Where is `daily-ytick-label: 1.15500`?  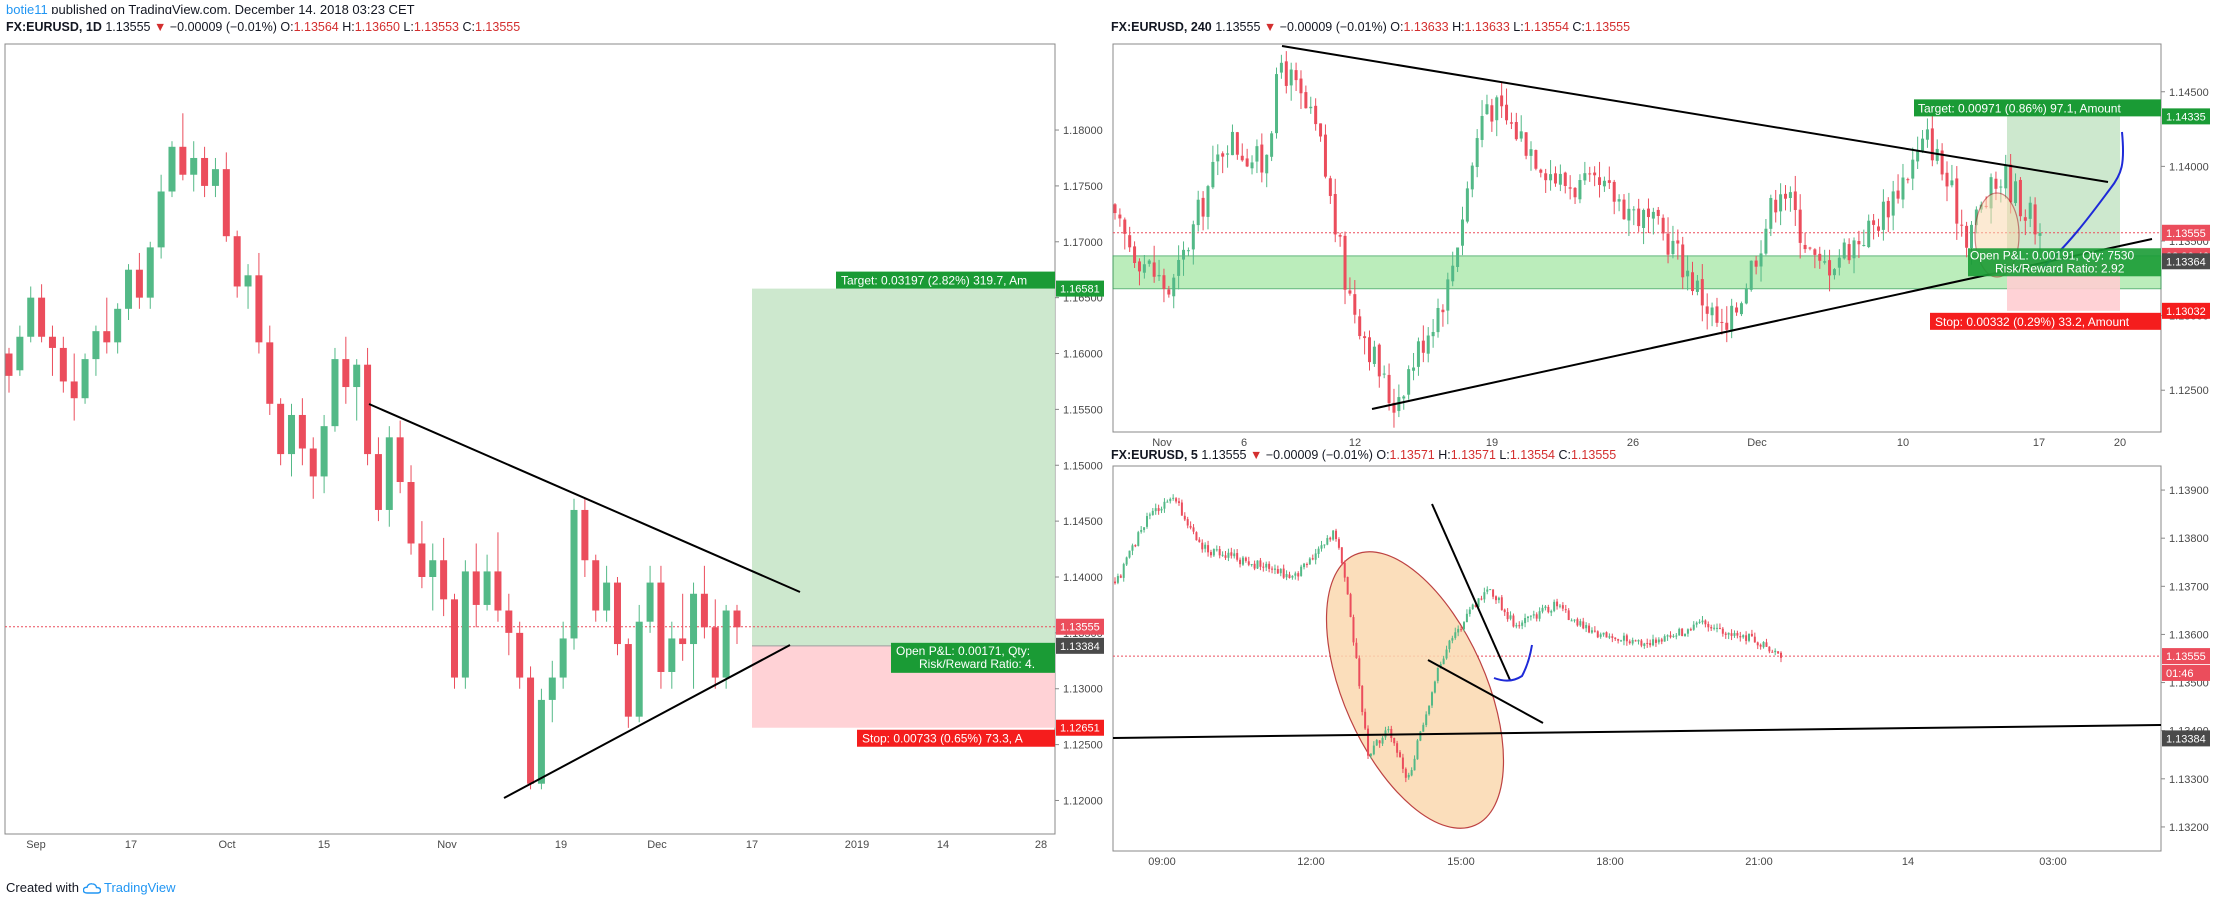 daily-ytick-label: 1.15500 is located at coordinates (1083, 410).